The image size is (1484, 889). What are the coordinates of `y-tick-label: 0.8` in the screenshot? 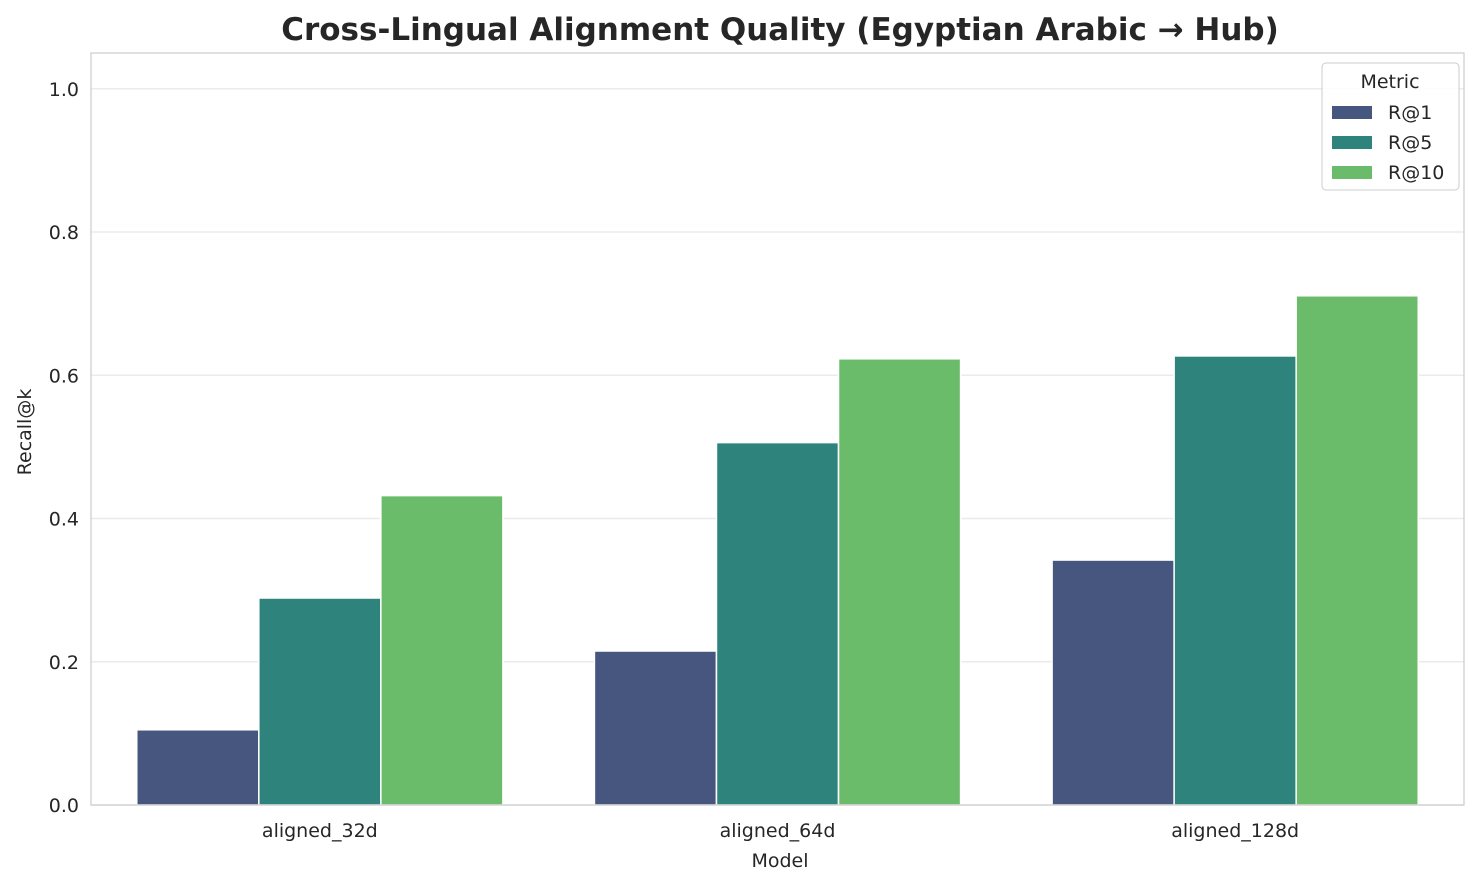 It's located at (64, 233).